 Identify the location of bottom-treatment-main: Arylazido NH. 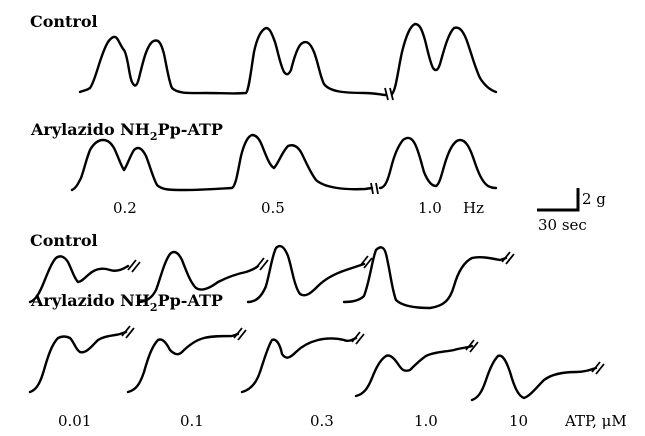
(90, 300).